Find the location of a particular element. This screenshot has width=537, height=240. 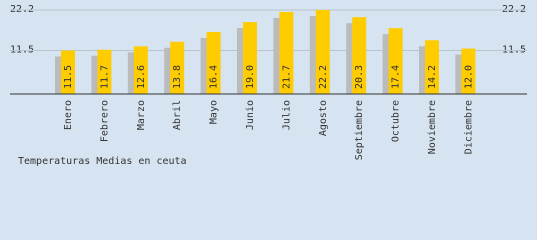

value-label: 12.0 is located at coordinates (468, 77).